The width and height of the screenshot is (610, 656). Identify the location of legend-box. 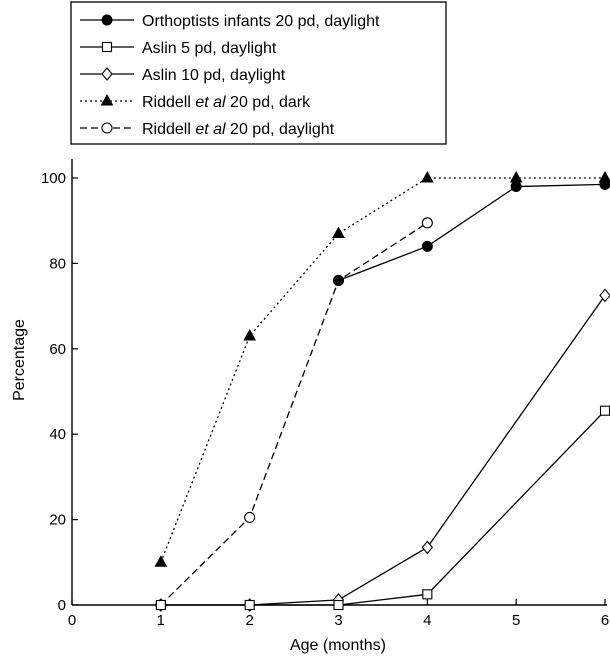
(258, 73).